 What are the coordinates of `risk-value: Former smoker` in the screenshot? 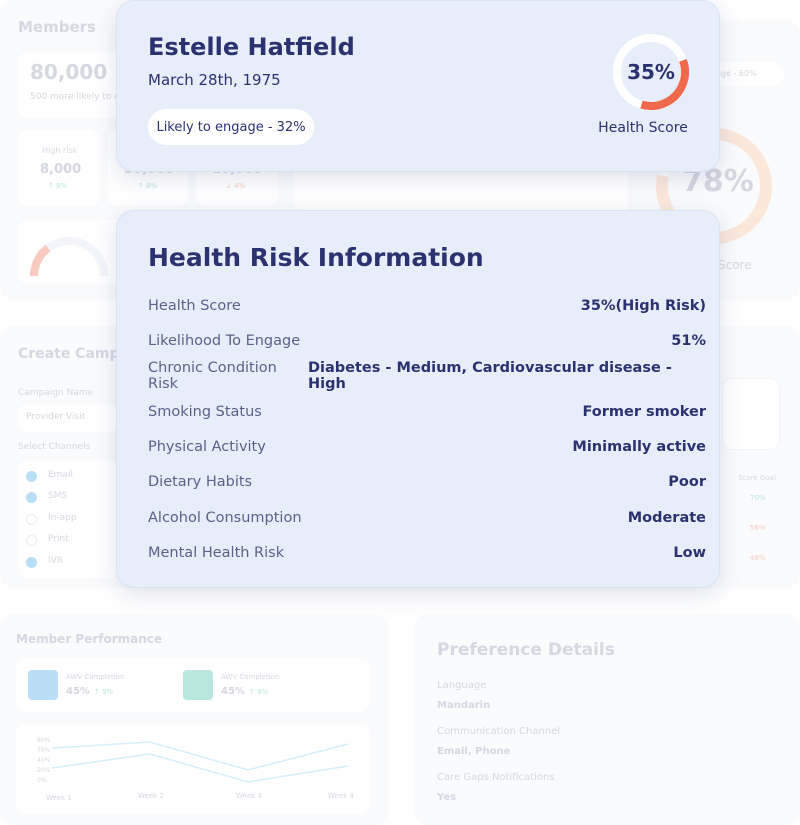 It's located at (644, 412).